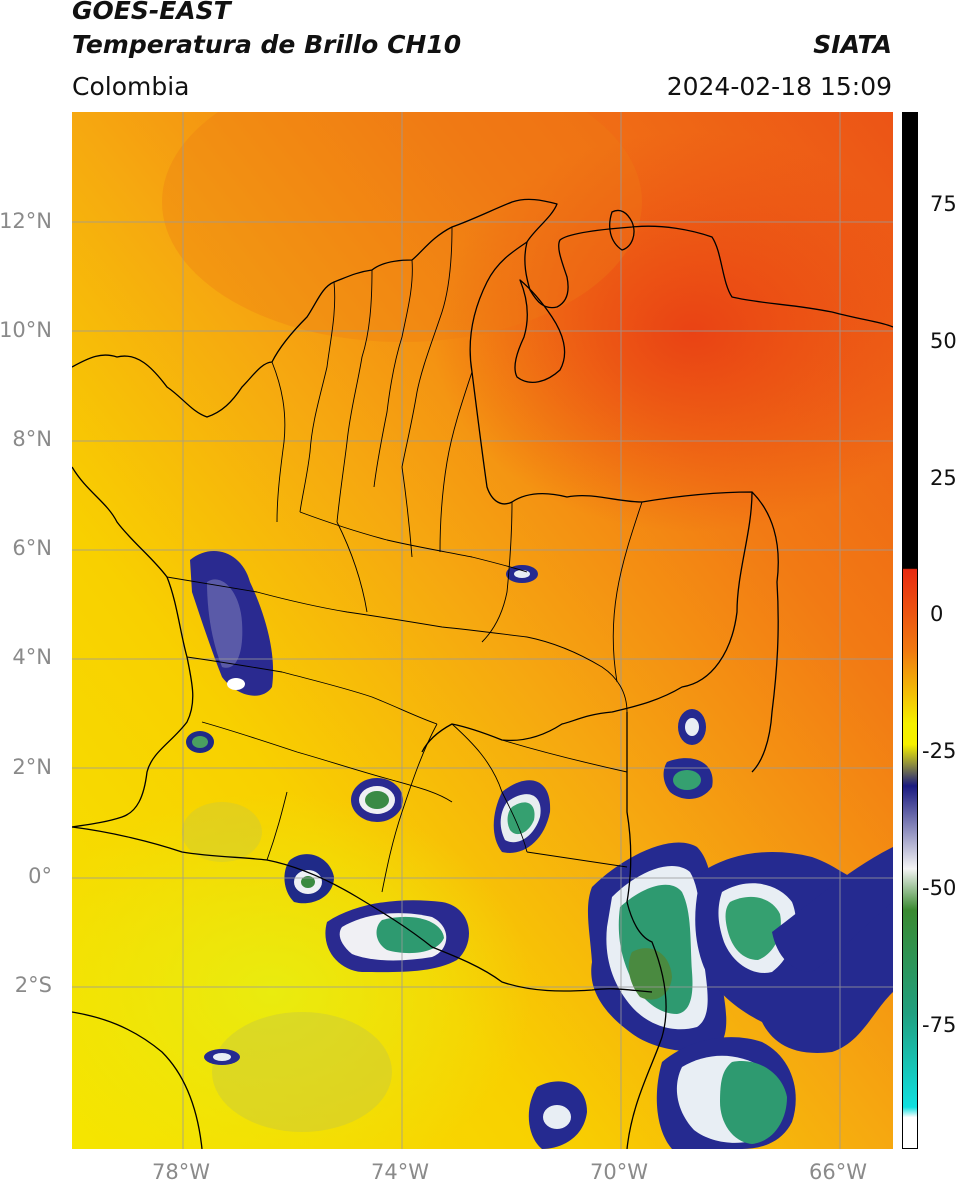  I want to click on region-label: Colombia, so click(131, 86).